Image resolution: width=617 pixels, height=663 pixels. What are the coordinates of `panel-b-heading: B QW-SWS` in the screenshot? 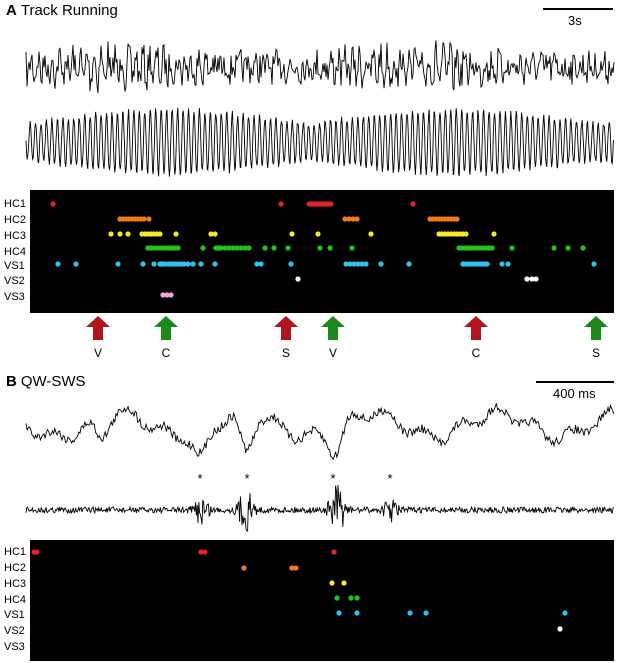 It's located at (46, 381).